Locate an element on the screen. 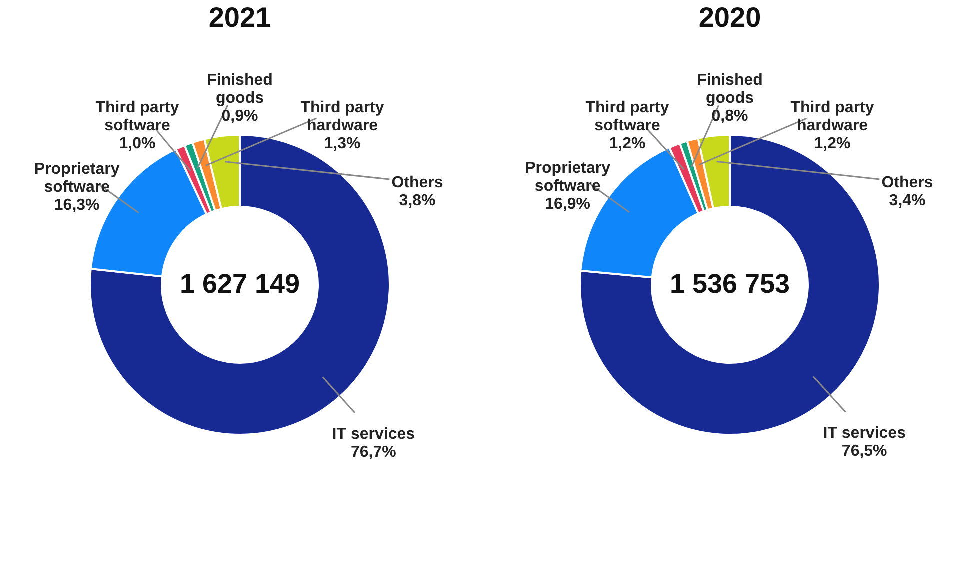  data-label: 1,3% is located at coordinates (342, 143).